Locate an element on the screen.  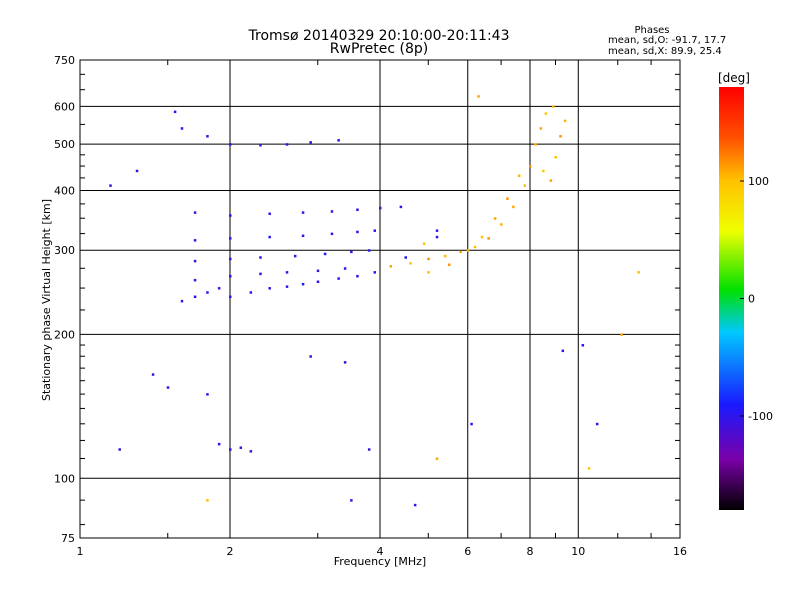
chart-title: Tromsø 20140329 20:10:00-20:11:43 is located at coordinates (379, 36).